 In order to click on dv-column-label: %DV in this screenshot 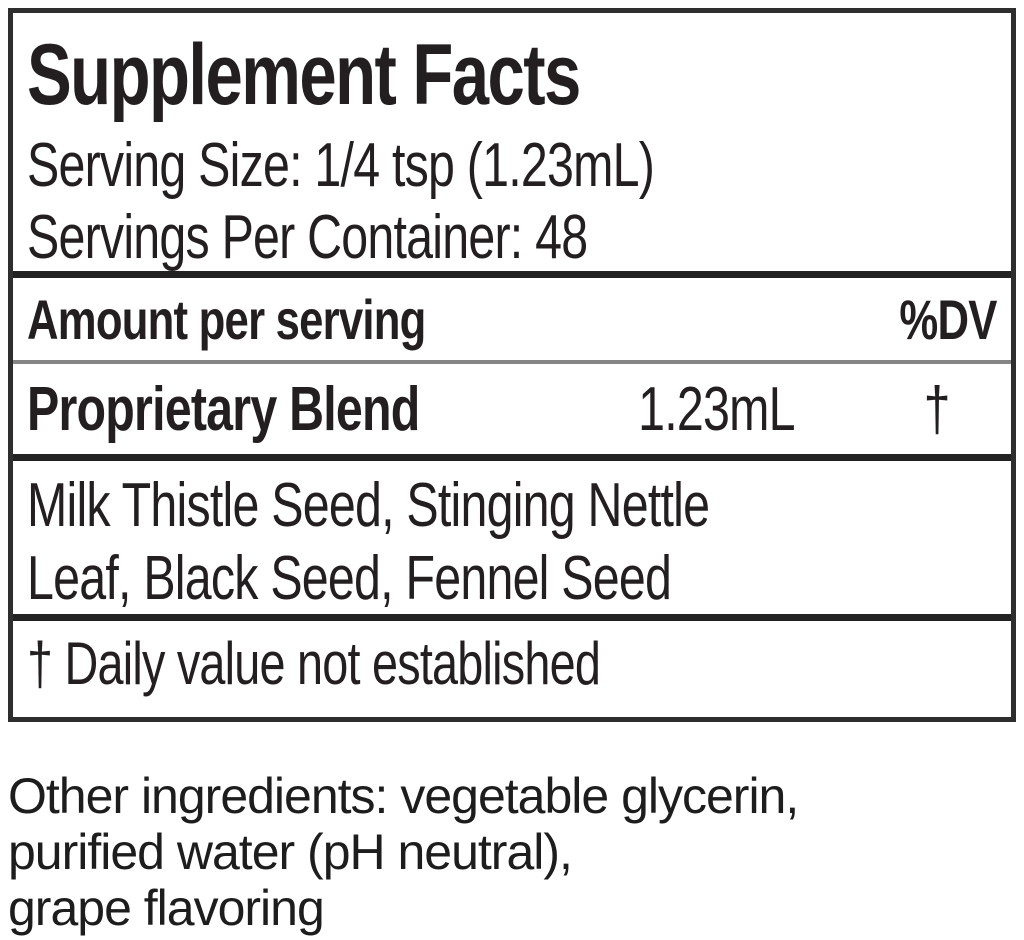, I will do `click(948, 319)`.